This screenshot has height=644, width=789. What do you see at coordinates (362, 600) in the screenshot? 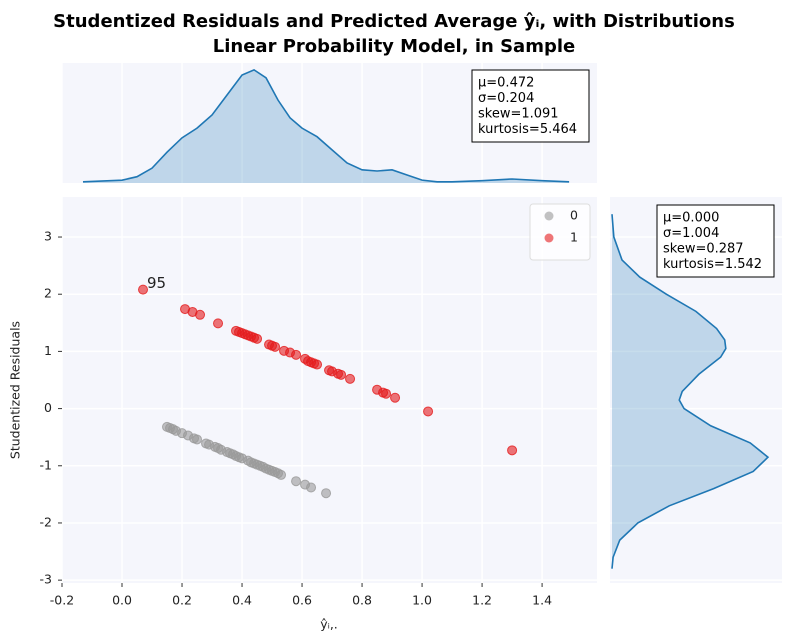
I see `x-tick-label: 0.8` at bounding box center [362, 600].